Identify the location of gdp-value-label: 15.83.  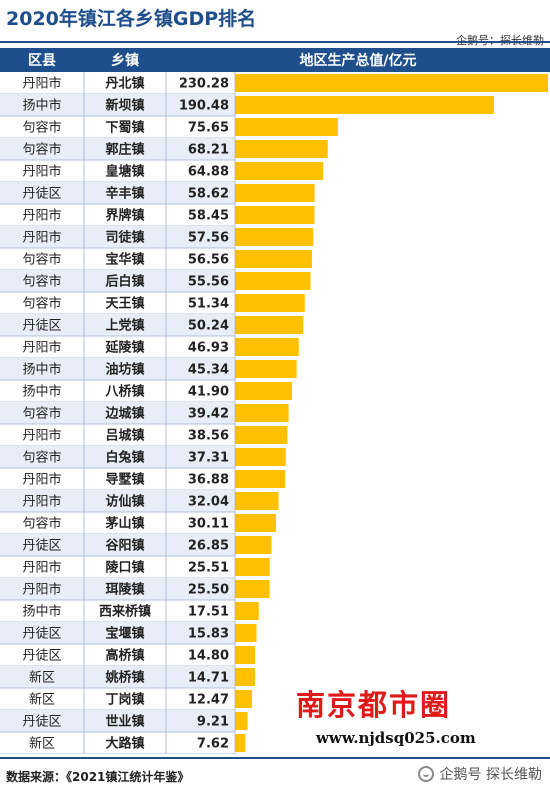
(208, 634).